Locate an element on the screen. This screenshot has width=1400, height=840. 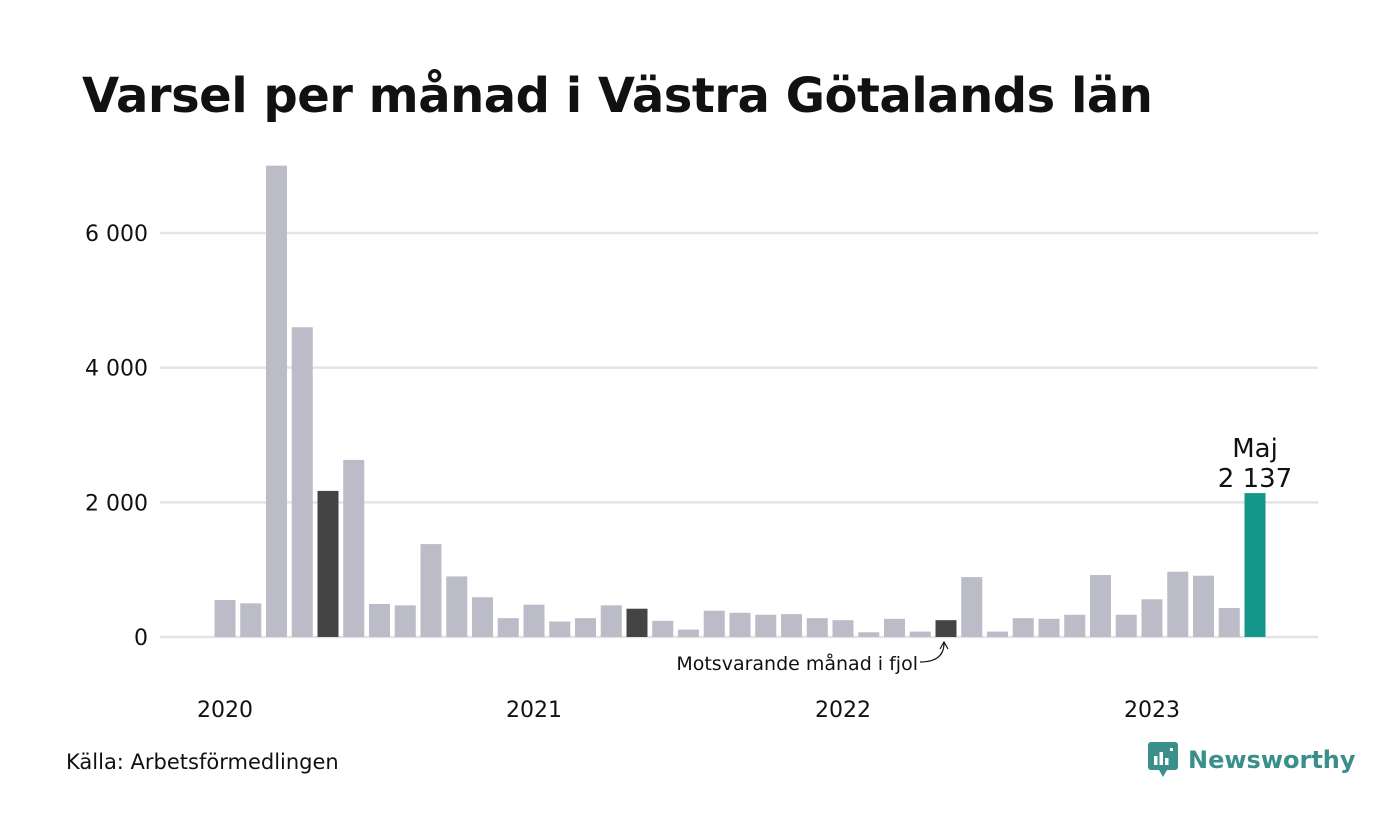
source-note: Källa: Arbetsförmedlingen is located at coordinates (202, 762).